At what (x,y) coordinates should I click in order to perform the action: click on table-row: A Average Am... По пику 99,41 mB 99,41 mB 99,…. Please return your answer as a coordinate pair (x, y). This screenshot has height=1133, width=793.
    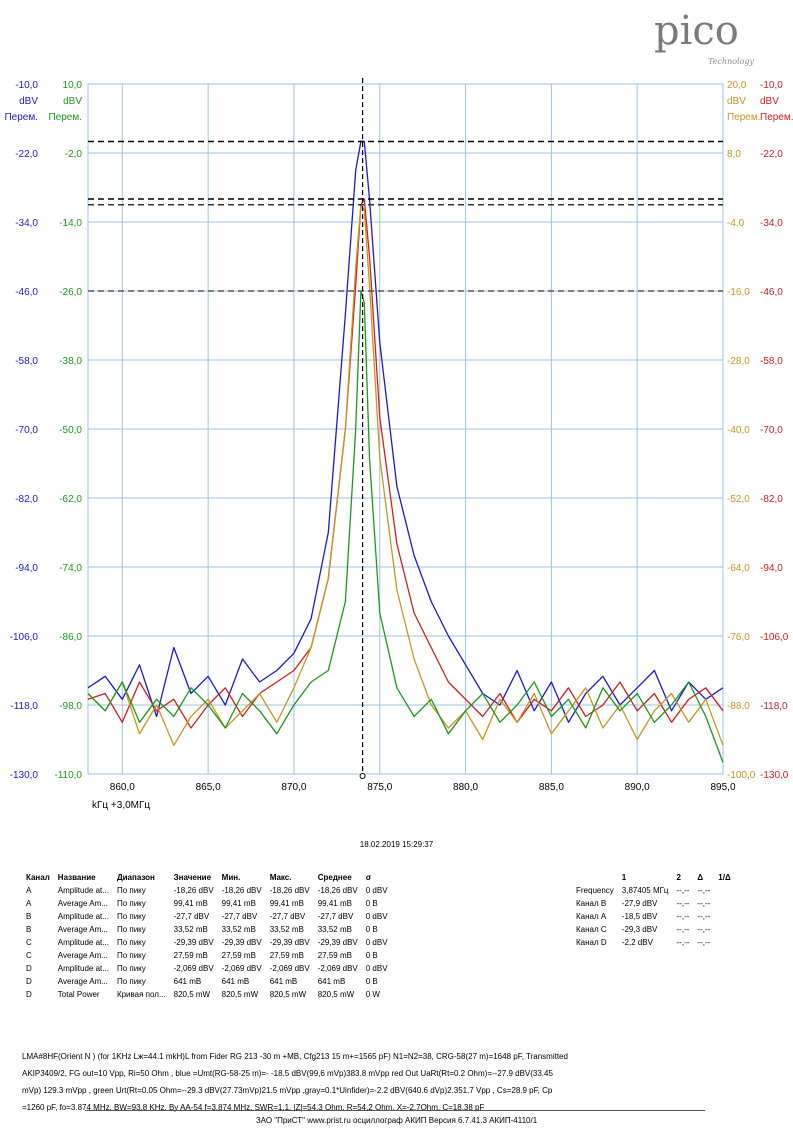
    Looking at the image, I should click on (207, 904).